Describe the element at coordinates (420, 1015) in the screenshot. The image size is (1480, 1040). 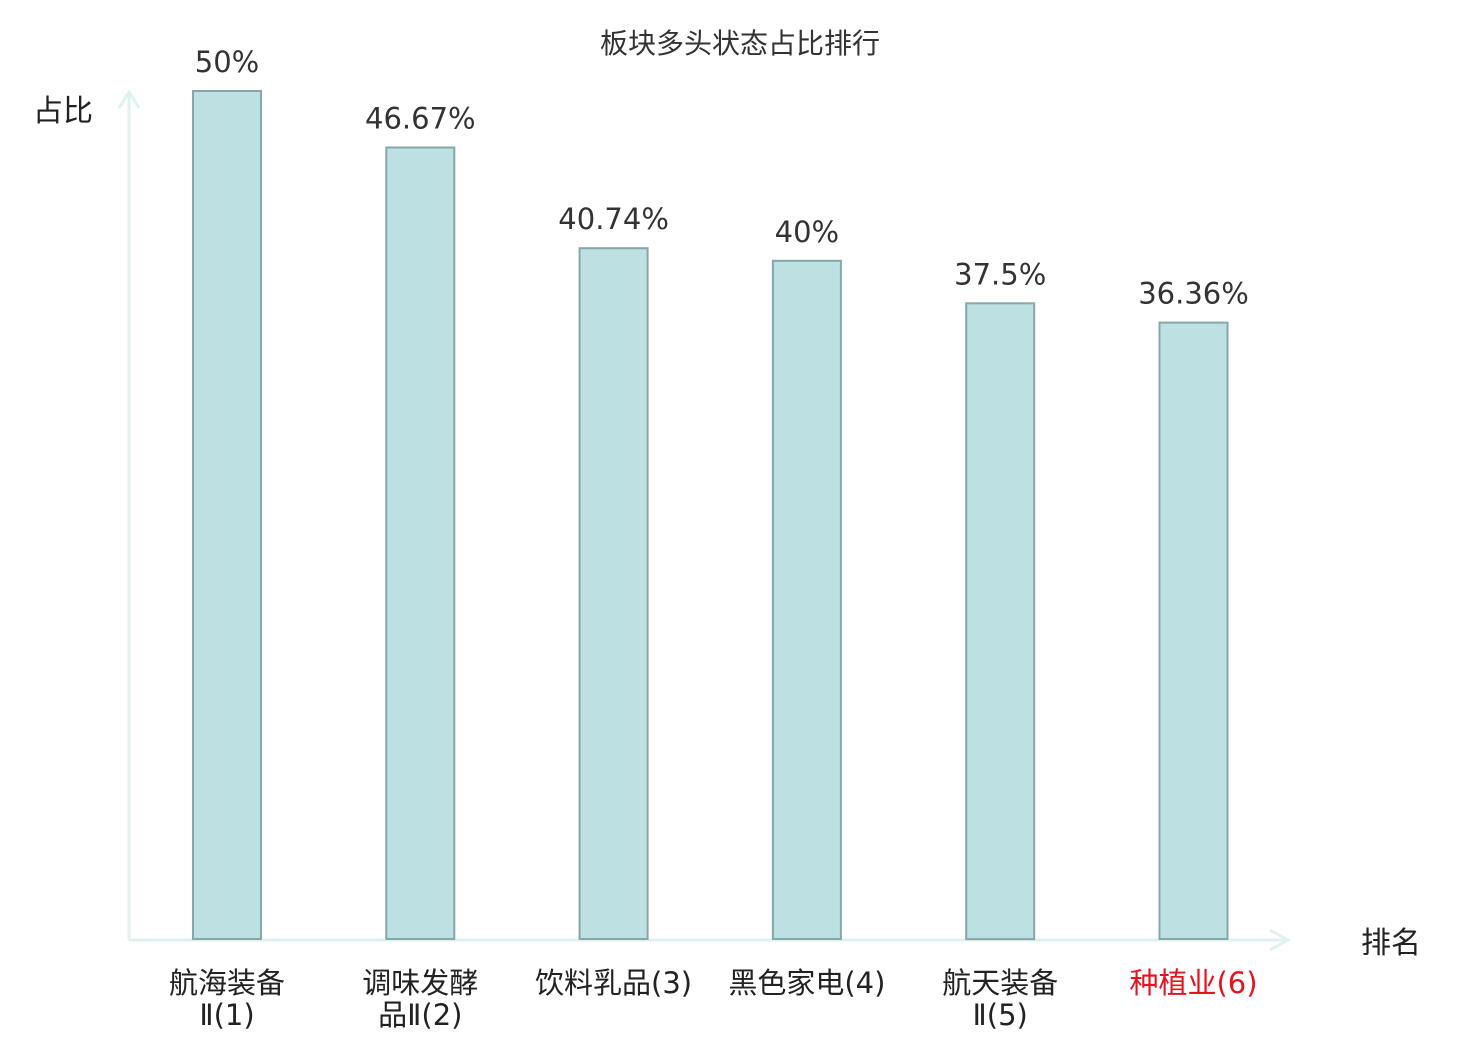
I see `category-label-2-line-2: 品Ⅱ(2)` at that location.